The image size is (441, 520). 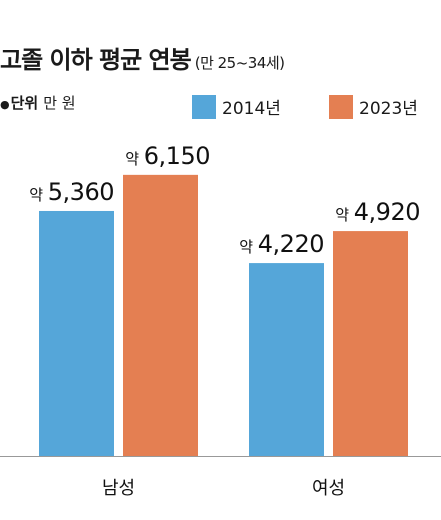 I want to click on legend-item-2023: 2023년, so click(x=373, y=106).